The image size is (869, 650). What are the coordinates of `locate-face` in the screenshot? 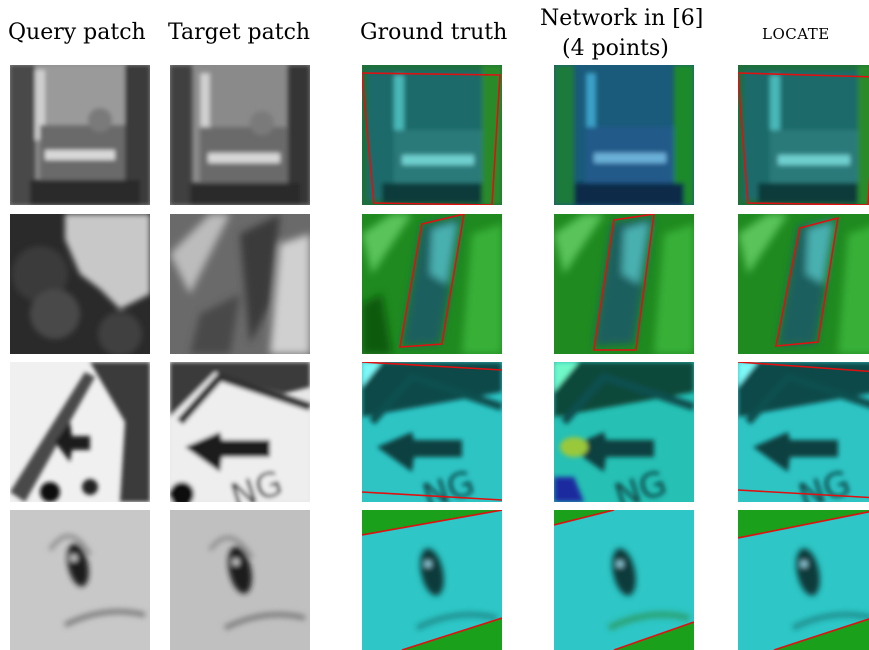 It's located at (803, 580).